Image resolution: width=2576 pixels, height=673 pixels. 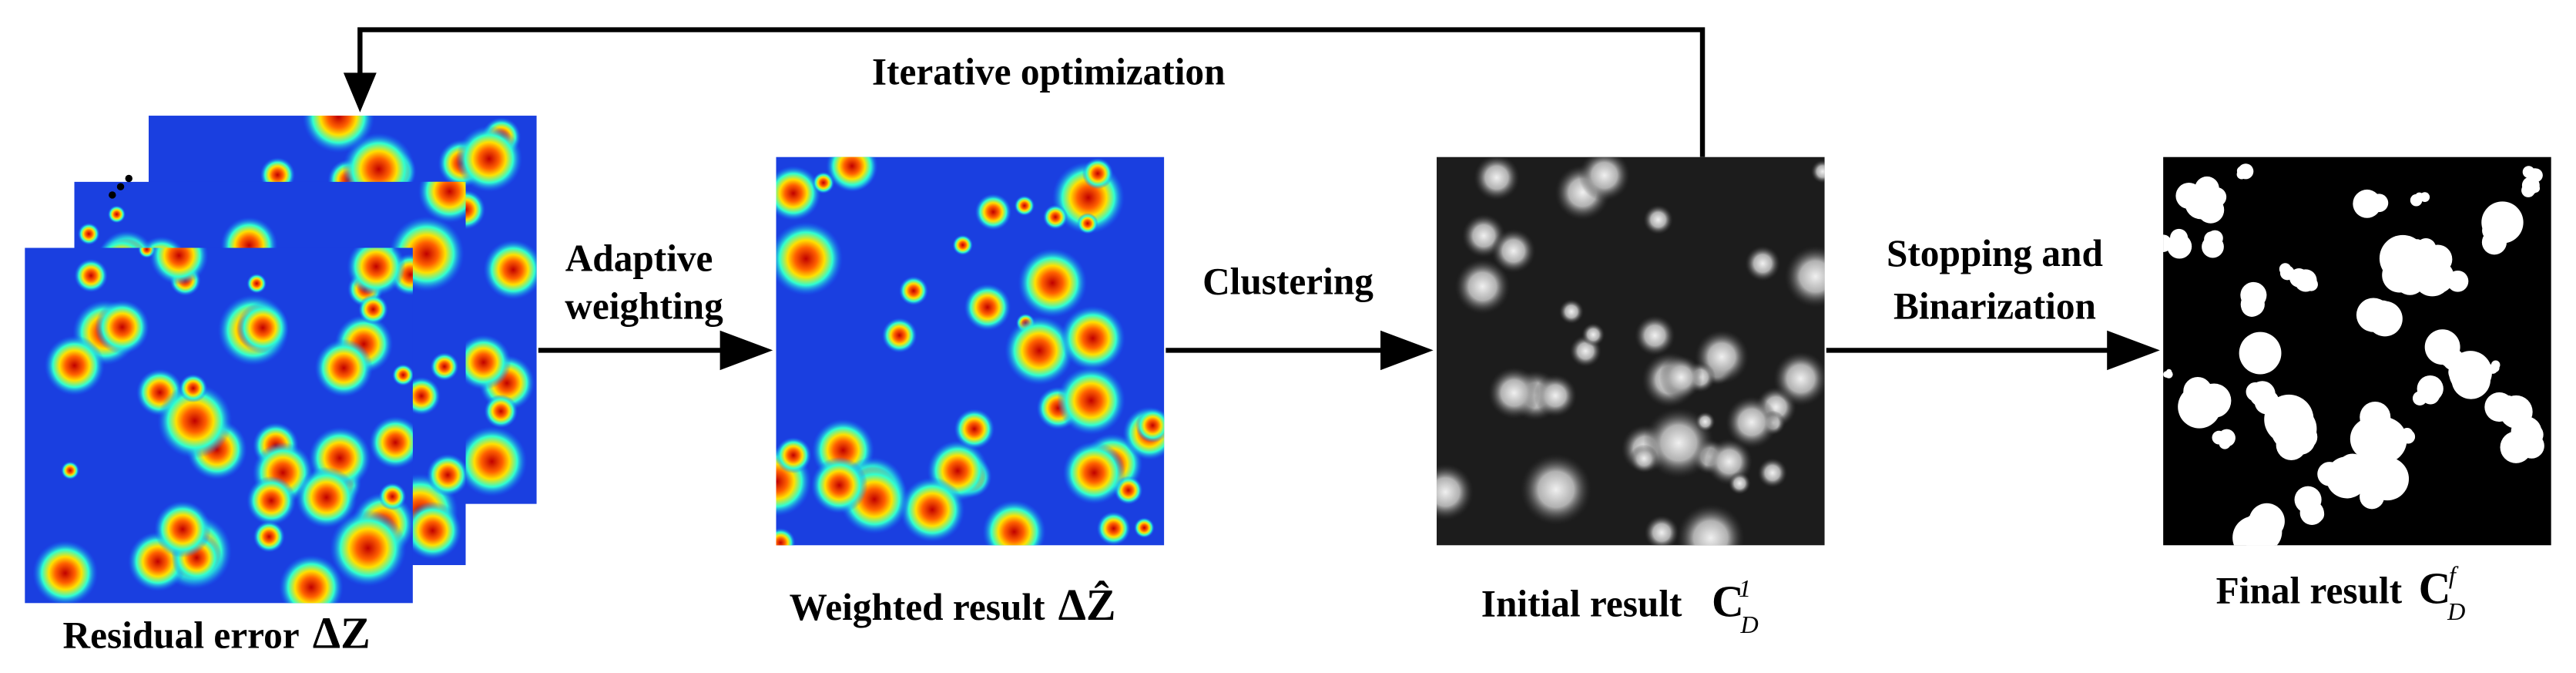 I want to click on caption: Residual error ΔZ, so click(x=216, y=632).